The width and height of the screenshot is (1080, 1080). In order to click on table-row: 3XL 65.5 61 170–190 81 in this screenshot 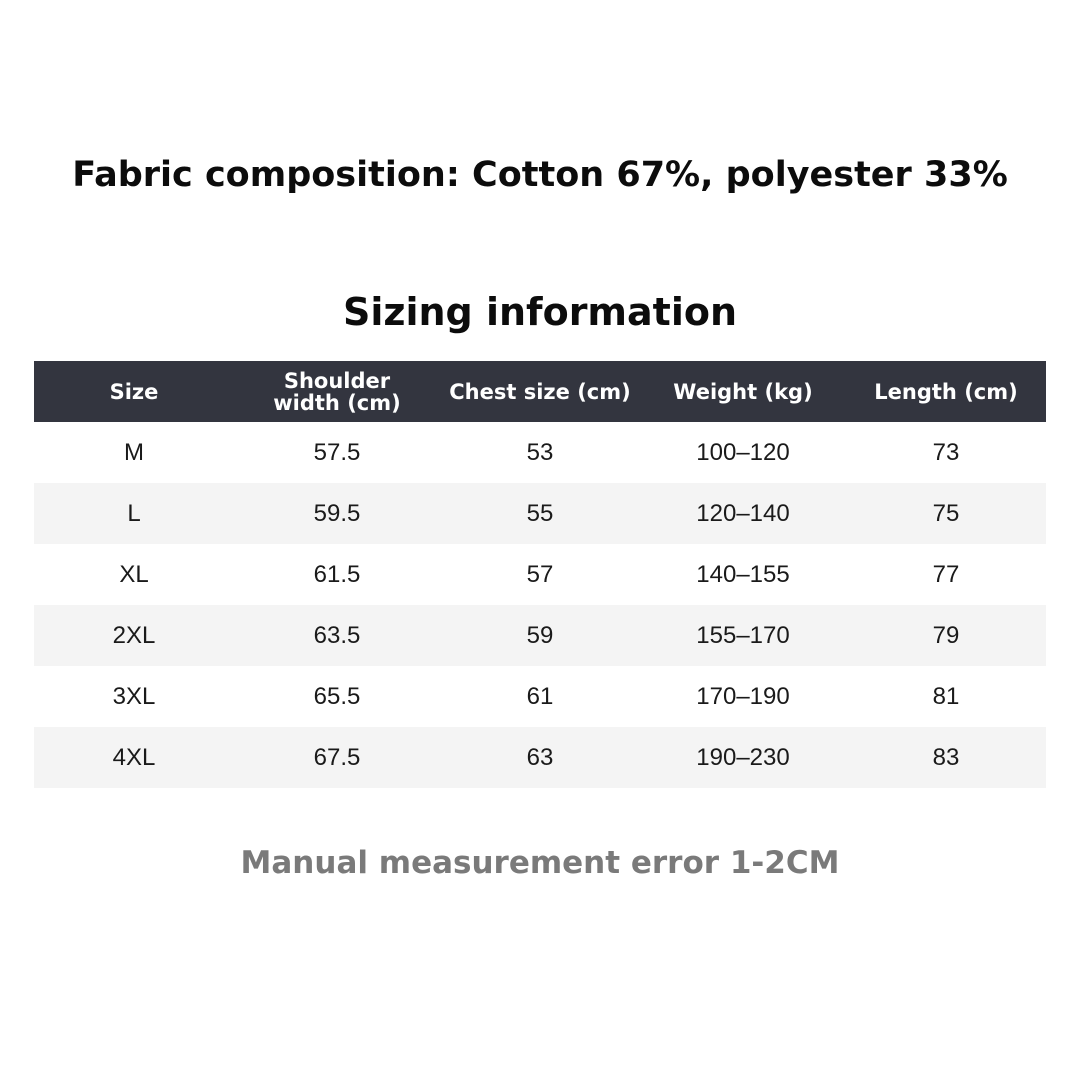, I will do `click(540, 696)`.